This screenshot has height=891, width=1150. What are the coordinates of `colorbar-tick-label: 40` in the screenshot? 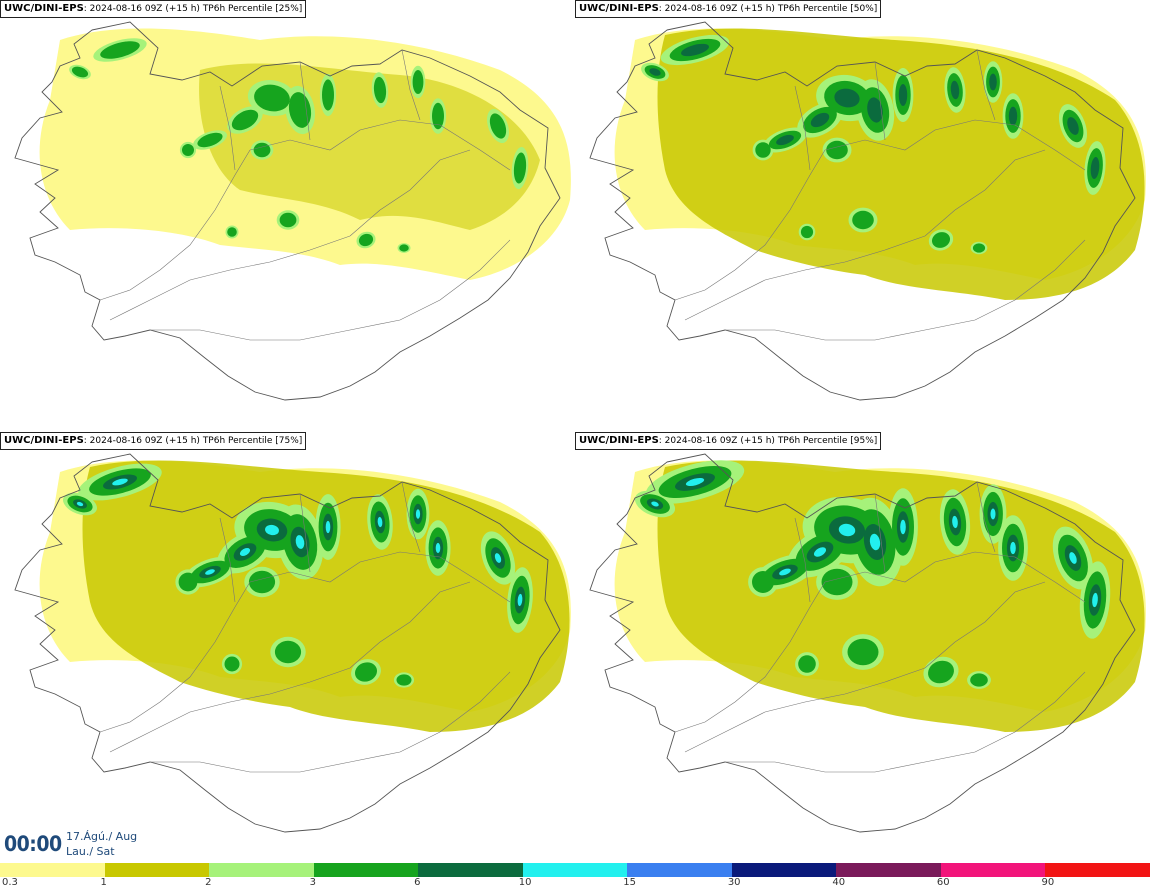 It's located at (839, 882).